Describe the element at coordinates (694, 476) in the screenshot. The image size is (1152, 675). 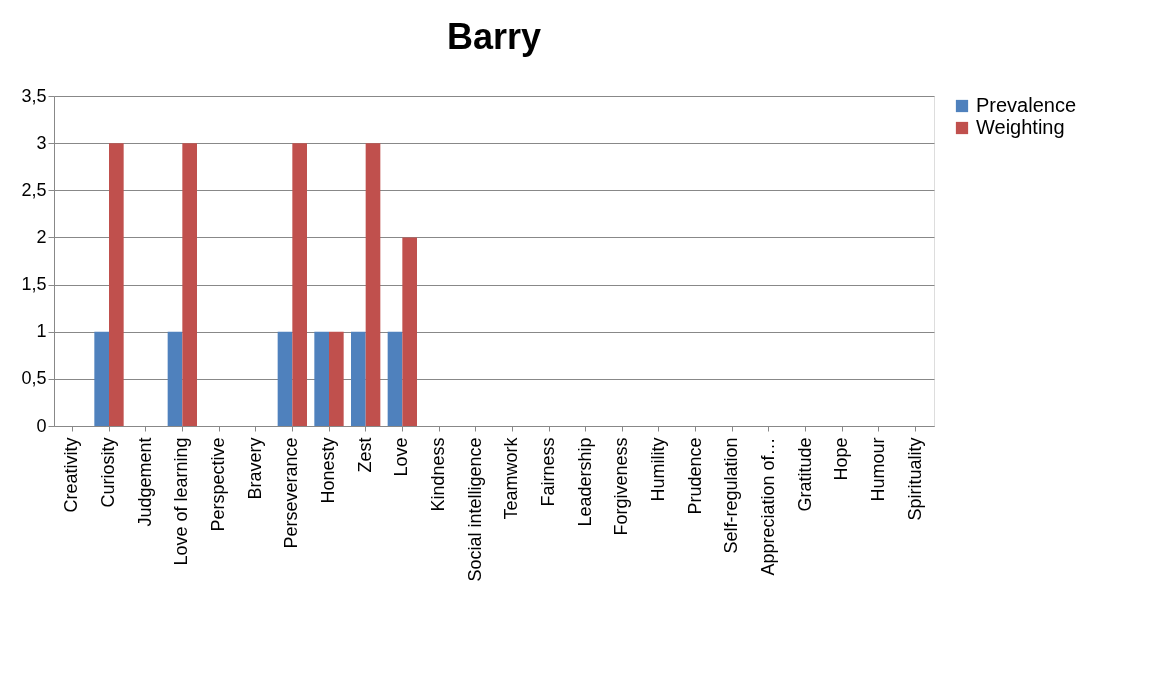
I see `x-tick-label: Prudence` at that location.